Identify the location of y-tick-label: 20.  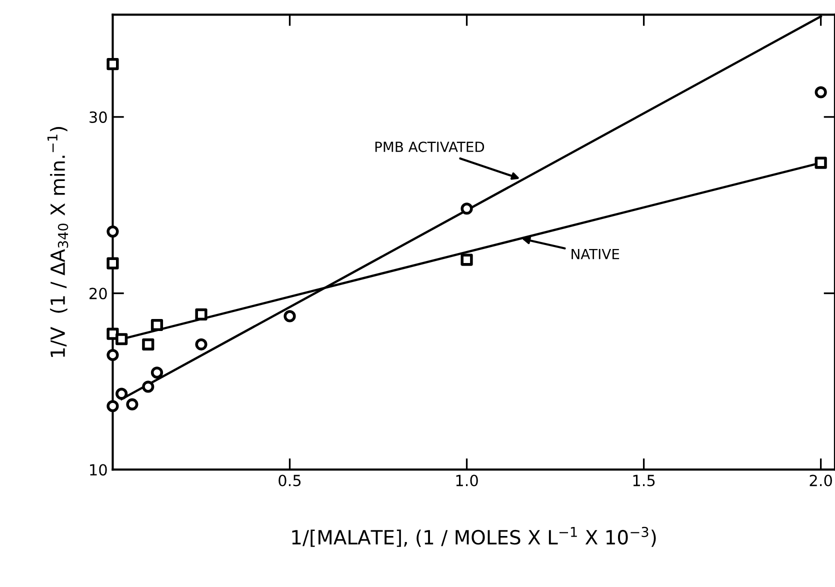
(98, 294).